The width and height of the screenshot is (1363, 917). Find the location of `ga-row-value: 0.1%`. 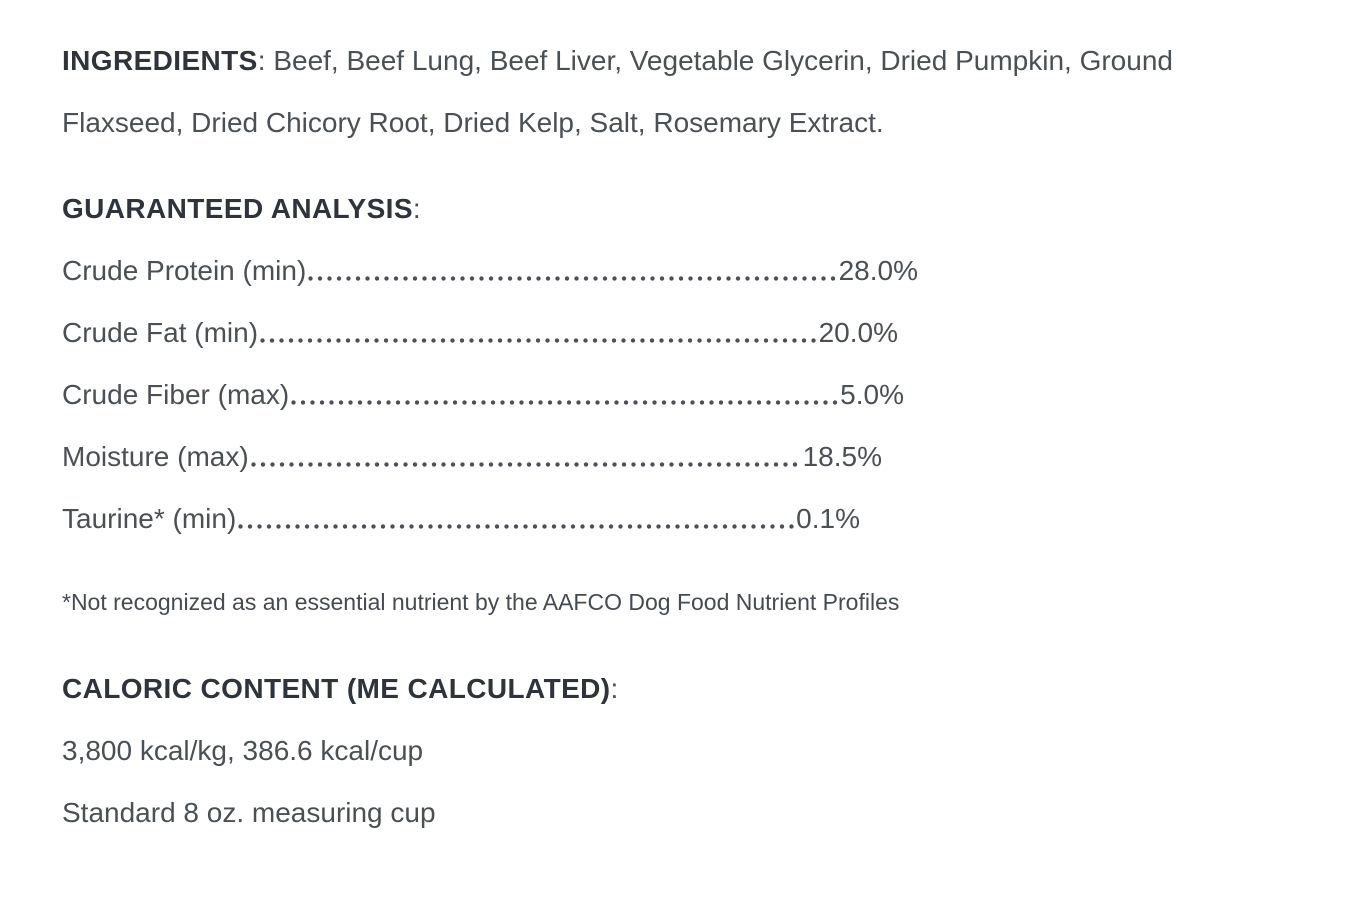

ga-row-value: 0.1% is located at coordinates (828, 518).